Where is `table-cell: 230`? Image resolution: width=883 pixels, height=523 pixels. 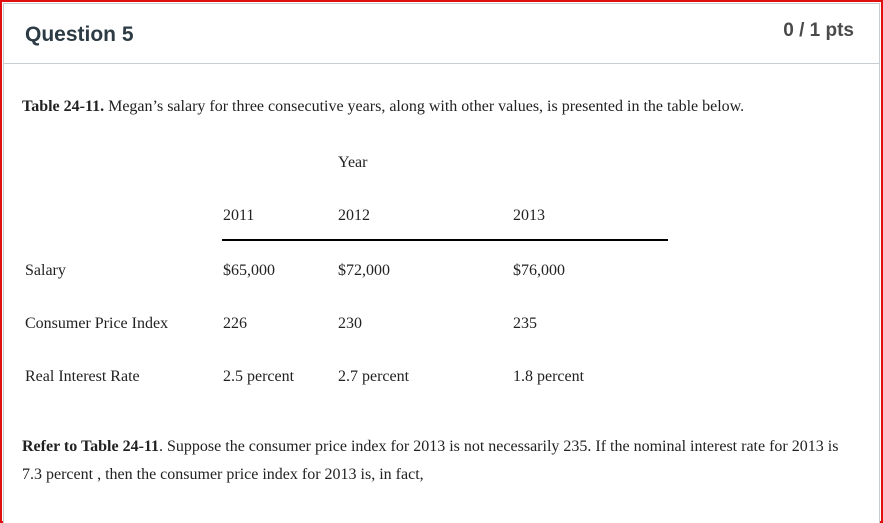 table-cell: 230 is located at coordinates (350, 323).